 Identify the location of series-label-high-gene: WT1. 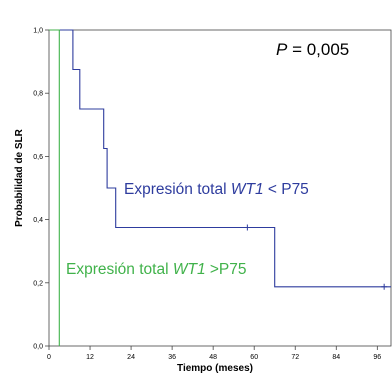
(189, 269).